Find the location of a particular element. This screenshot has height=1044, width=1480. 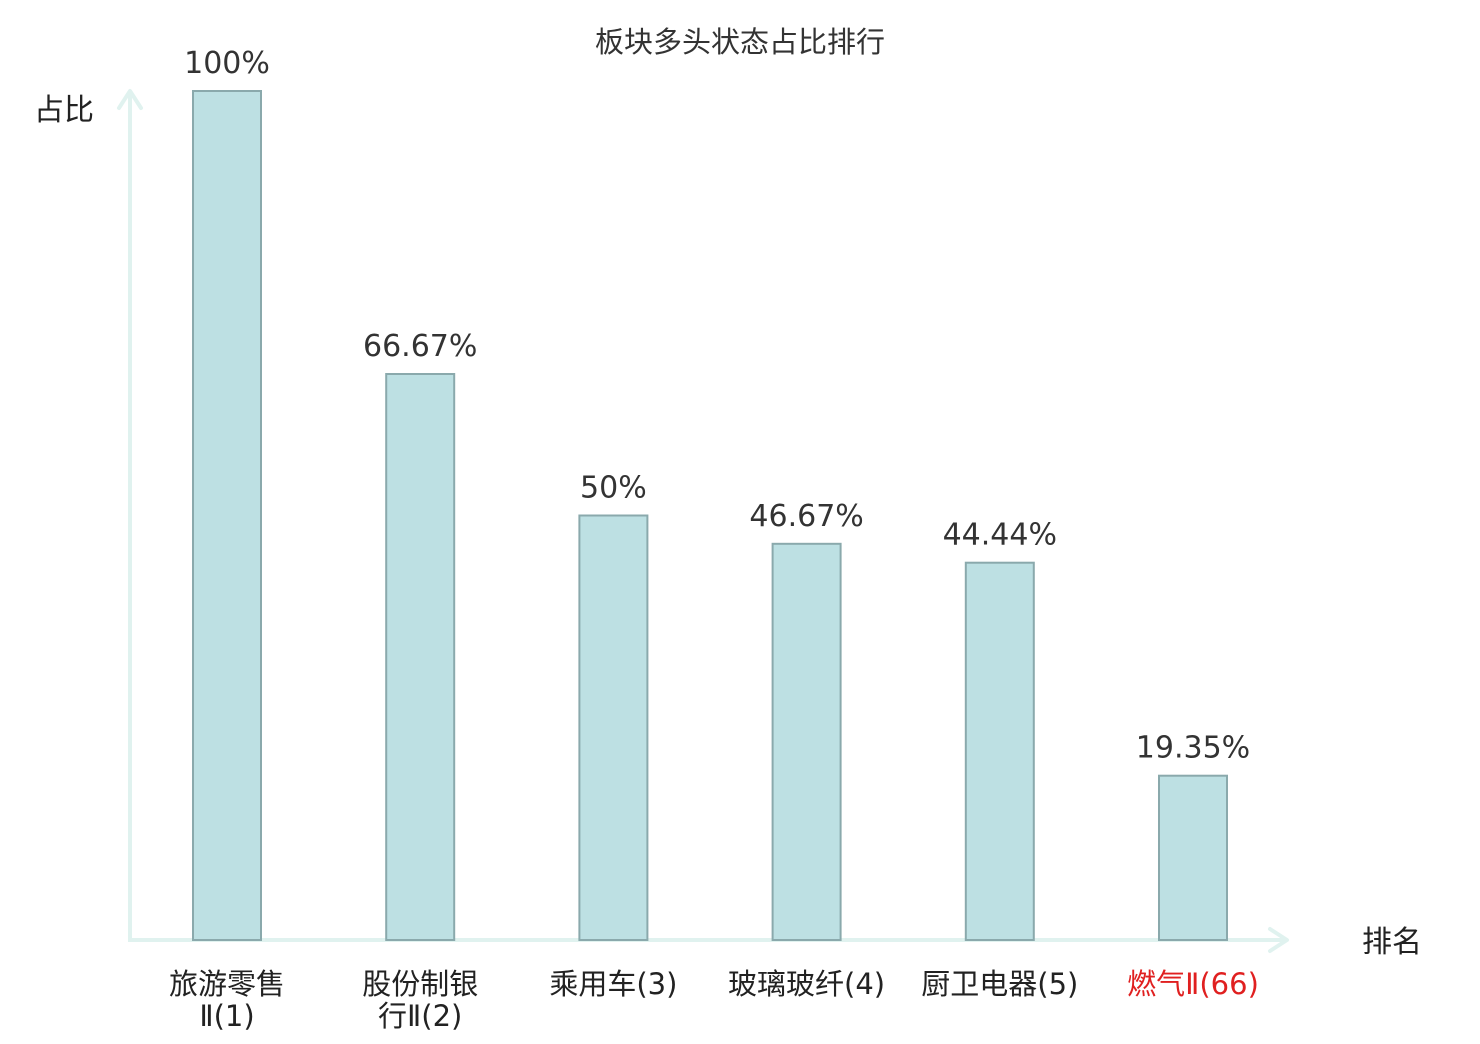

y-axis: 占比 is located at coordinates (88, 514).